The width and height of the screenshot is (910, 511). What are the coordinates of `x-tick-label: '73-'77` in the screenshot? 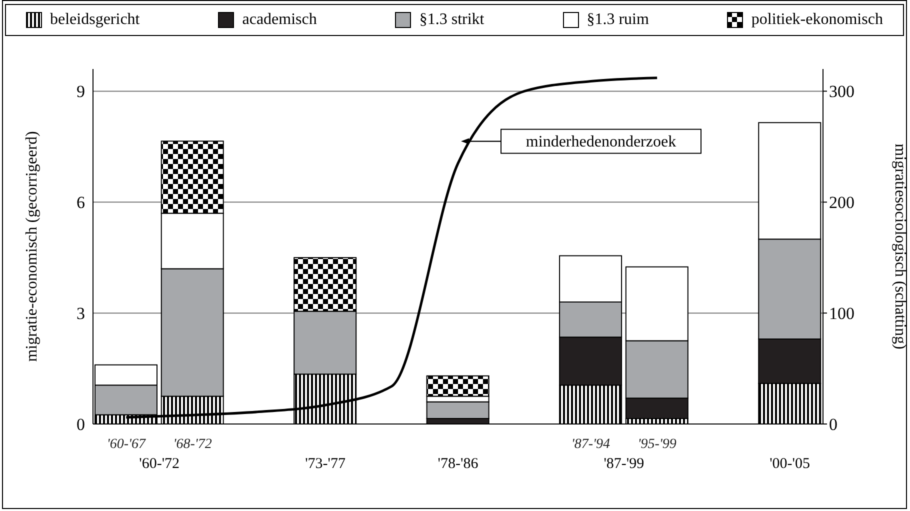 It's located at (325, 464).